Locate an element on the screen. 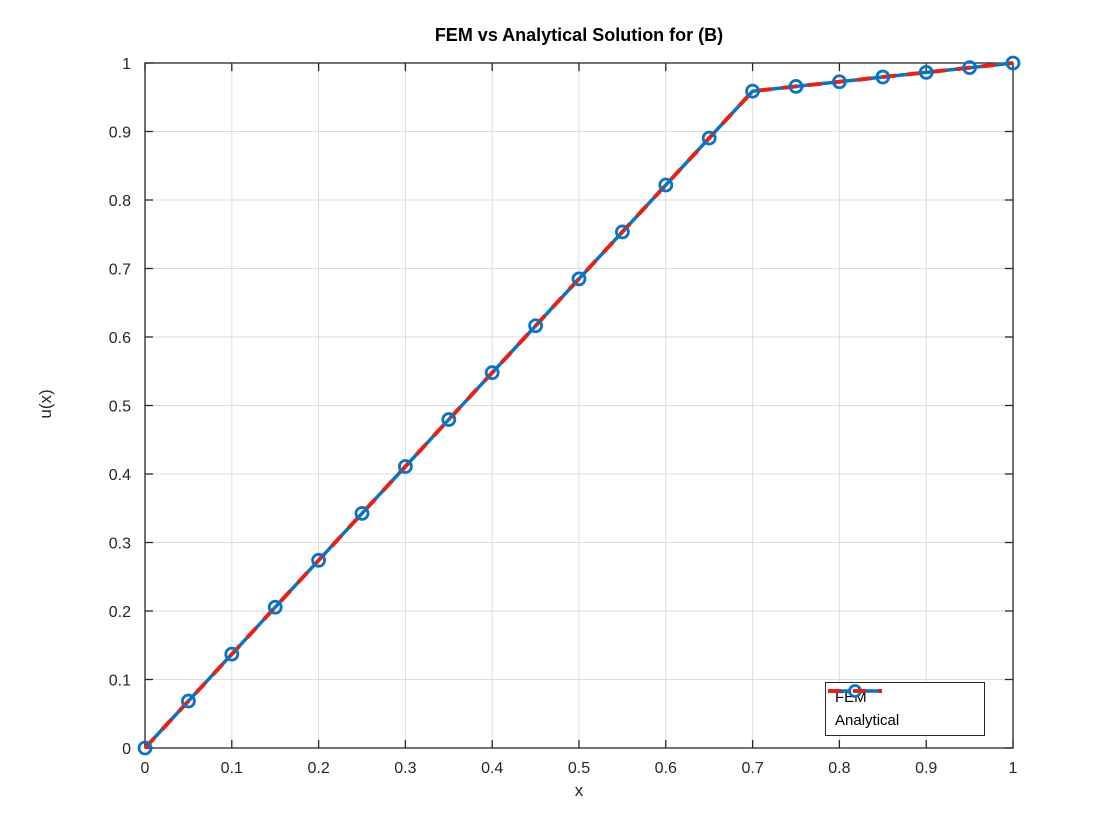  y-tick-label: 0.7 is located at coordinates (120, 270).